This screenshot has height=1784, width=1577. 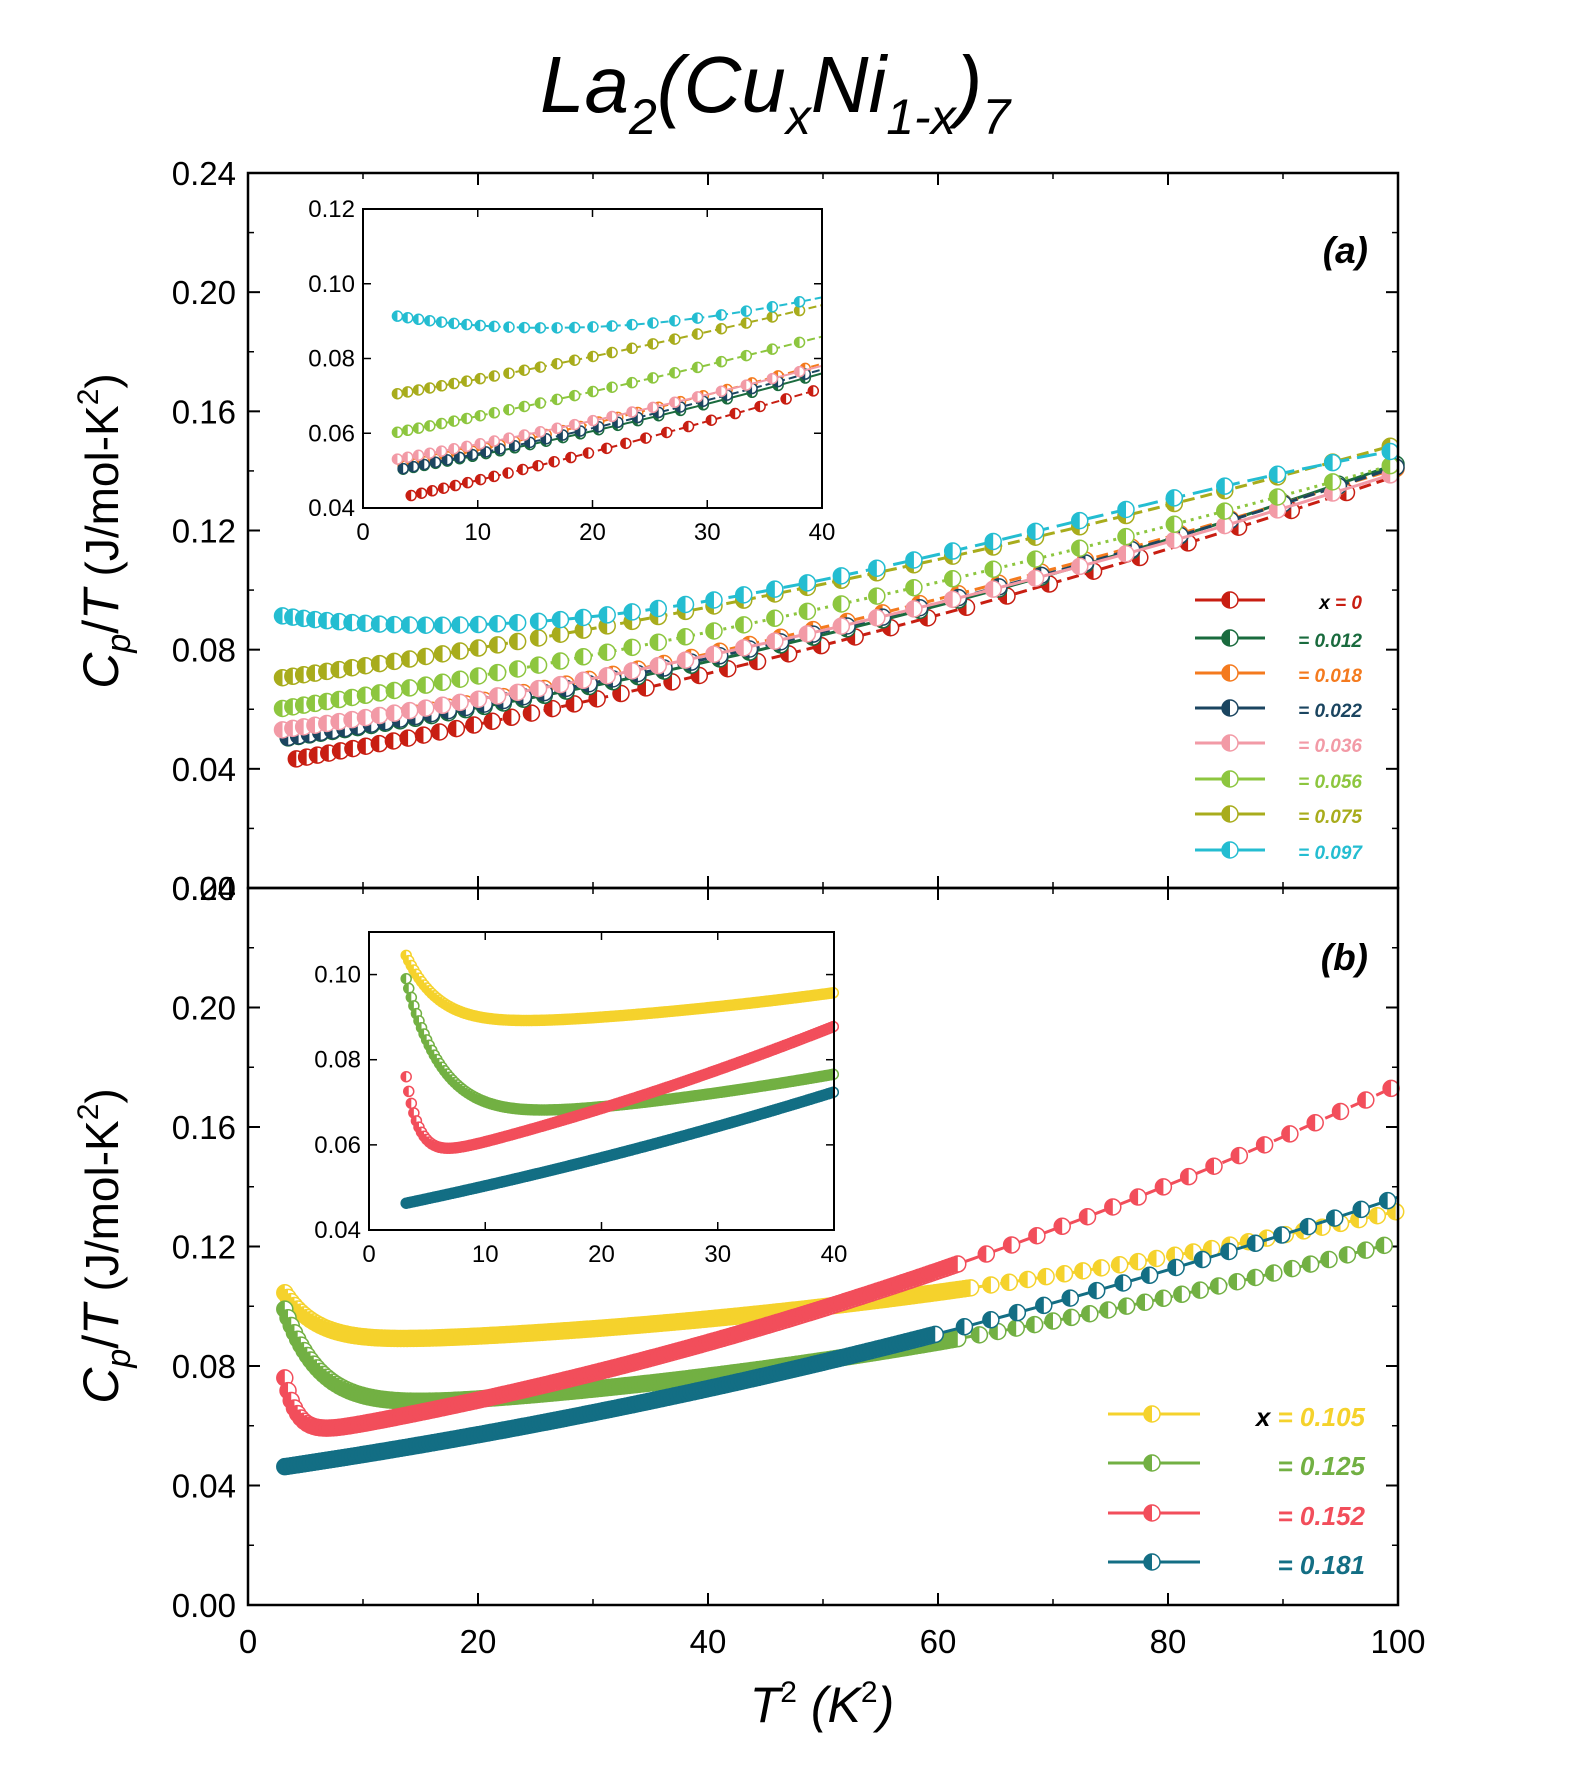 I want to click on x-tick-label: 40, so click(x=708, y=1641).